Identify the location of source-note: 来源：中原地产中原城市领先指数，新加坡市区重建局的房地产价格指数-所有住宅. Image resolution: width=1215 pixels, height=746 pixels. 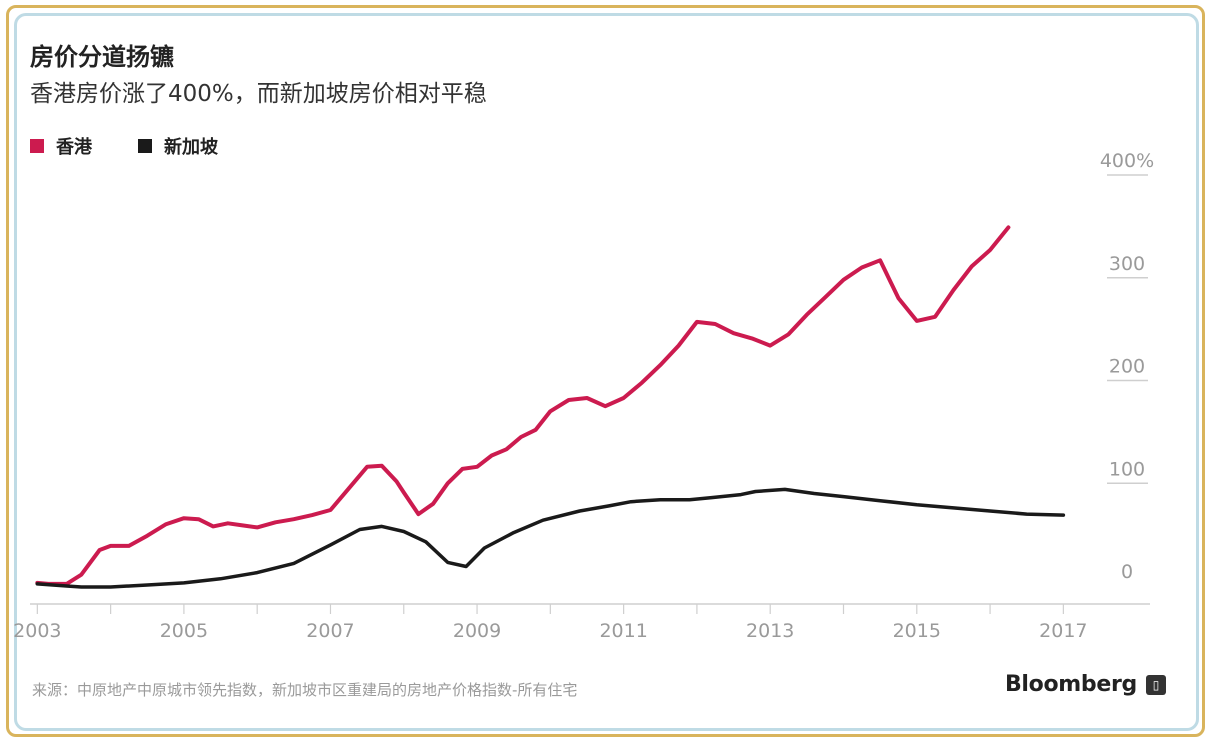
(305, 690).